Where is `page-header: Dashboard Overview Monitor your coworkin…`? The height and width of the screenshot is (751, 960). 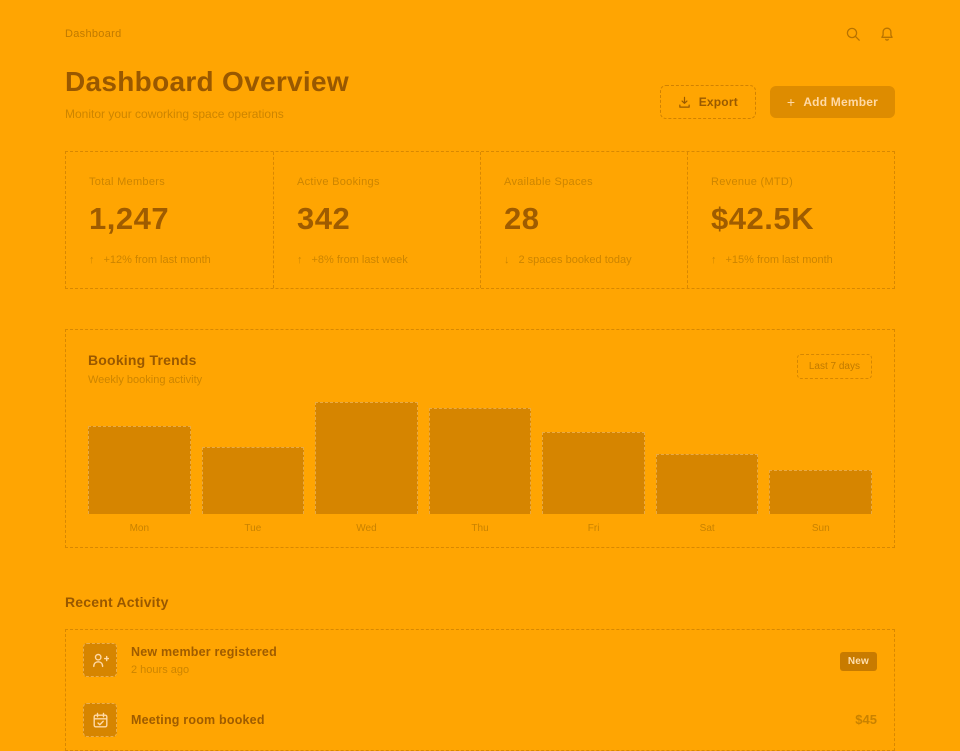 page-header: Dashboard Overview Monitor your coworkin… is located at coordinates (480, 93).